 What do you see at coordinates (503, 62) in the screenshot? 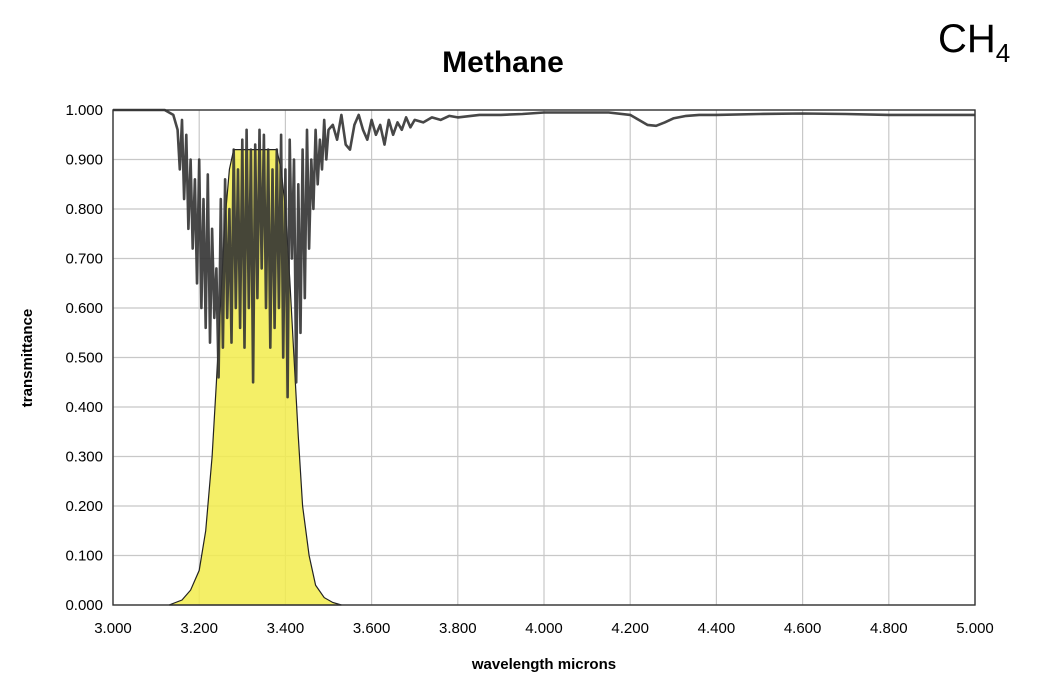
I see `chart-title: Methane` at bounding box center [503, 62].